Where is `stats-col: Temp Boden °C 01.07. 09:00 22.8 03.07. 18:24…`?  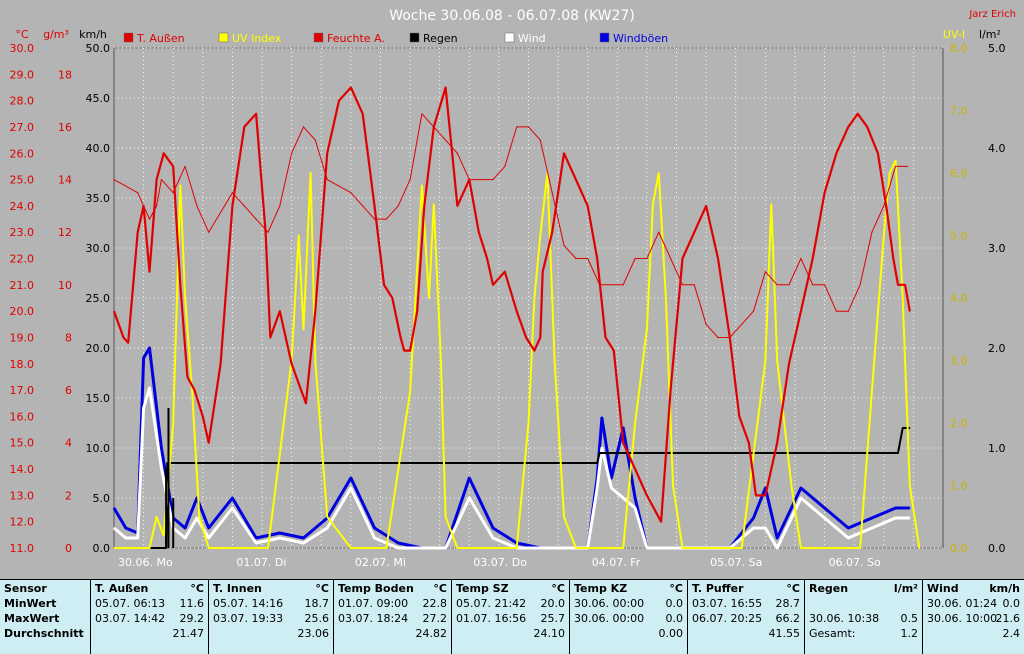
stats-col: Temp Boden °C 01.07. 09:00 22.8 03.07. 18:24… is located at coordinates (392, 617).